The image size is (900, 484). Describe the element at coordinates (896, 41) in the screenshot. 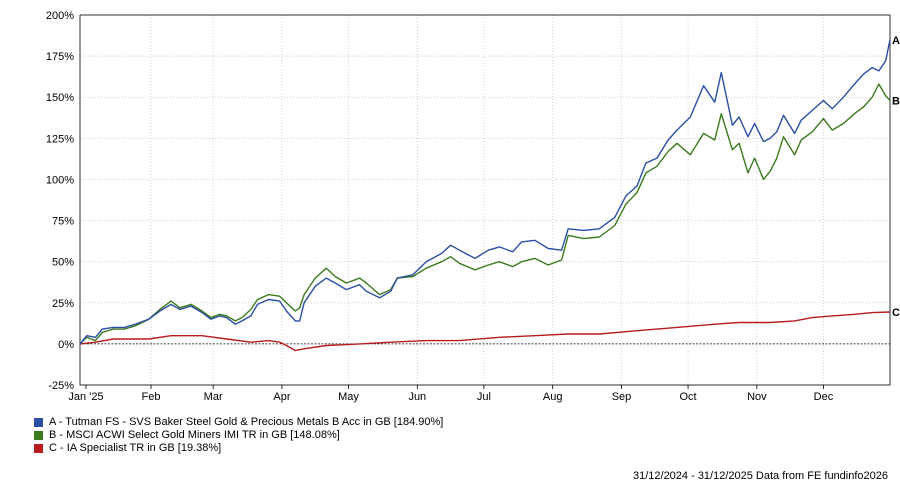

I see `series-end-label-a: A` at that location.